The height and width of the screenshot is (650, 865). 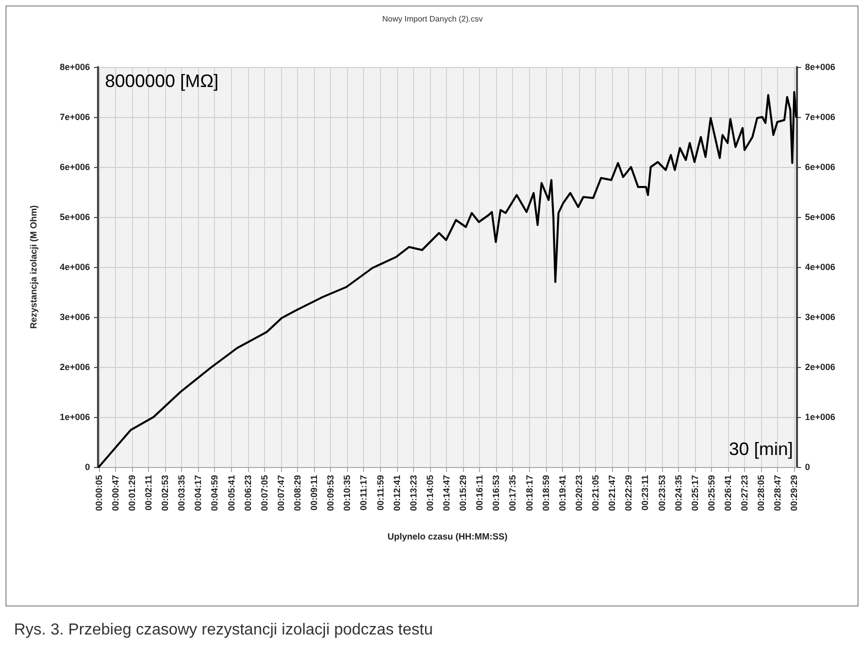 I want to click on x-tick-label: 00:22:29, so click(x=629, y=493).